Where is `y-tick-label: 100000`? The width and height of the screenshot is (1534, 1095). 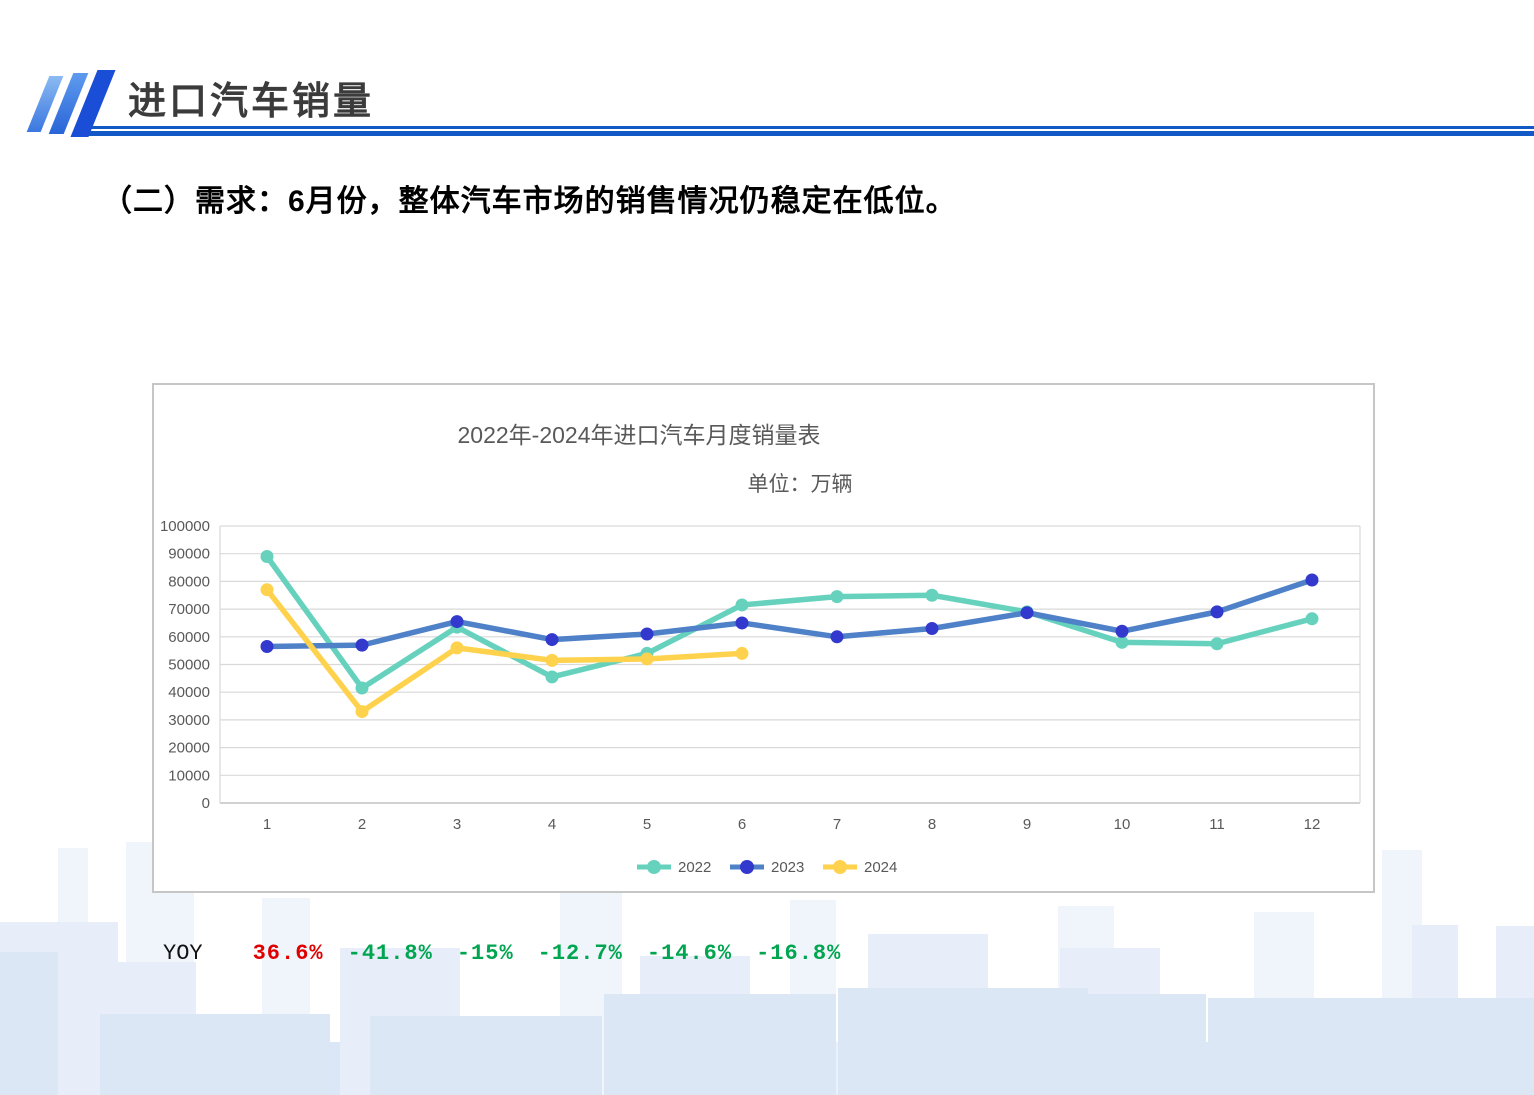 y-tick-label: 100000 is located at coordinates (185, 526).